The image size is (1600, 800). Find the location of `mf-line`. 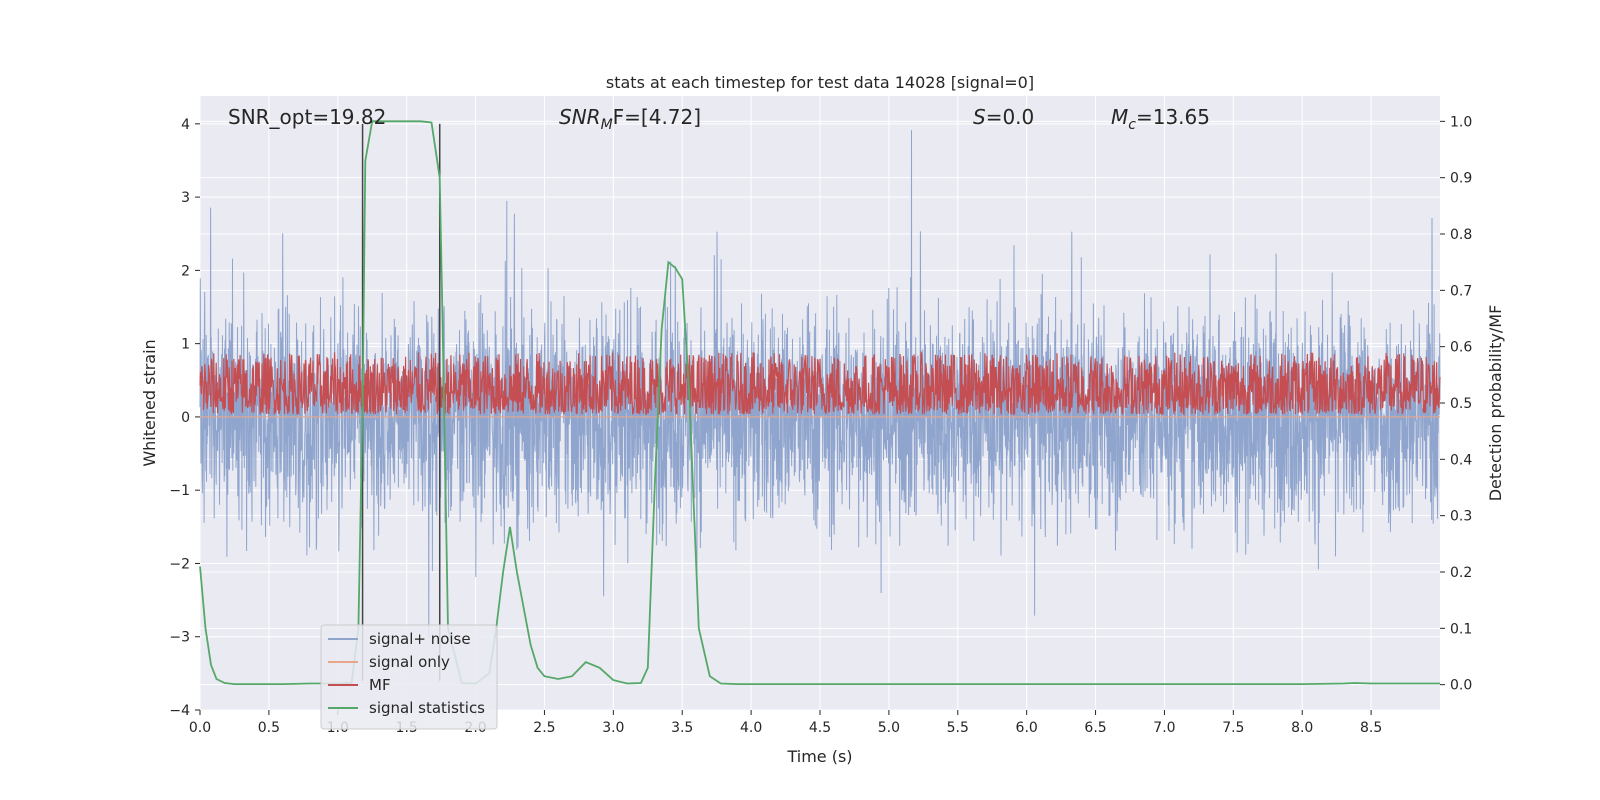

mf-line is located at coordinates (820, 383).